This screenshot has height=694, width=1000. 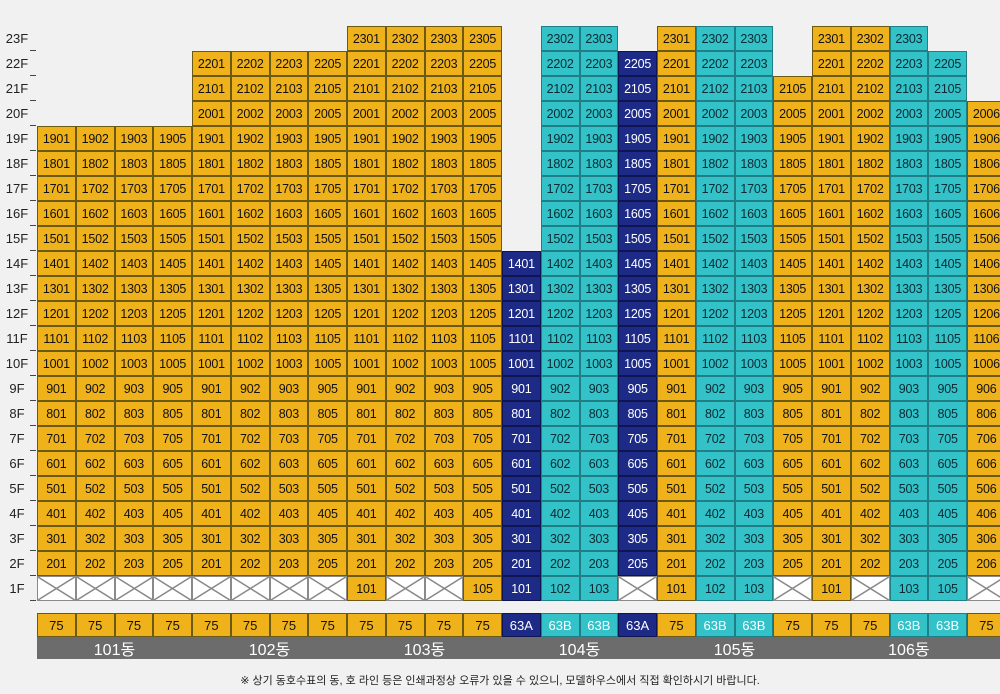 I want to click on unit-cell: 1505, so click(x=947, y=238).